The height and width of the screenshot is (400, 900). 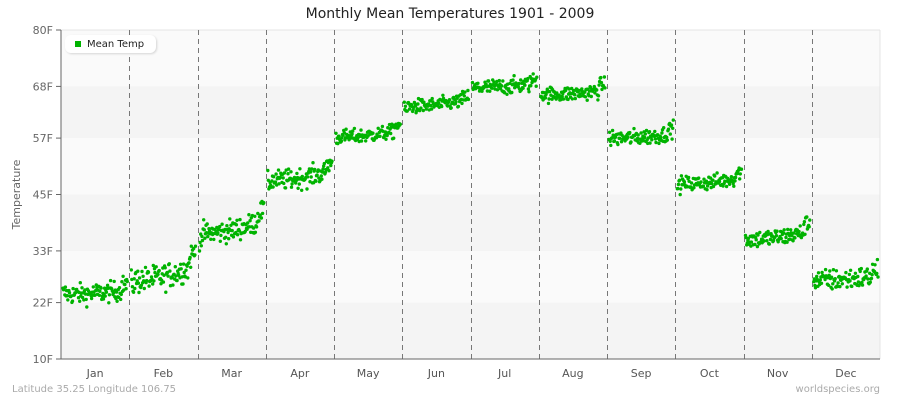 What do you see at coordinates (94, 389) in the screenshot?
I see `location-caption: Latitude 35.25 Longitude 106.75` at bounding box center [94, 389].